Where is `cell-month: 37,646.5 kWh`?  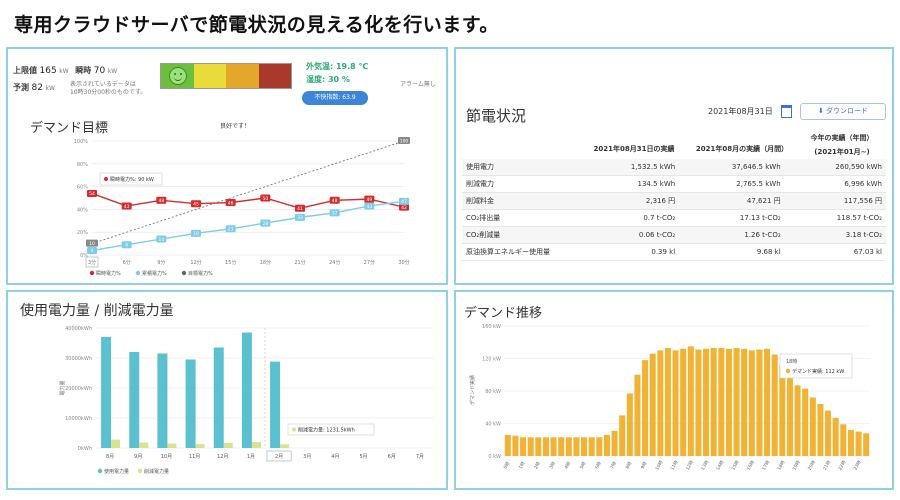
cell-month: 37,646.5 kWh is located at coordinates (732, 167).